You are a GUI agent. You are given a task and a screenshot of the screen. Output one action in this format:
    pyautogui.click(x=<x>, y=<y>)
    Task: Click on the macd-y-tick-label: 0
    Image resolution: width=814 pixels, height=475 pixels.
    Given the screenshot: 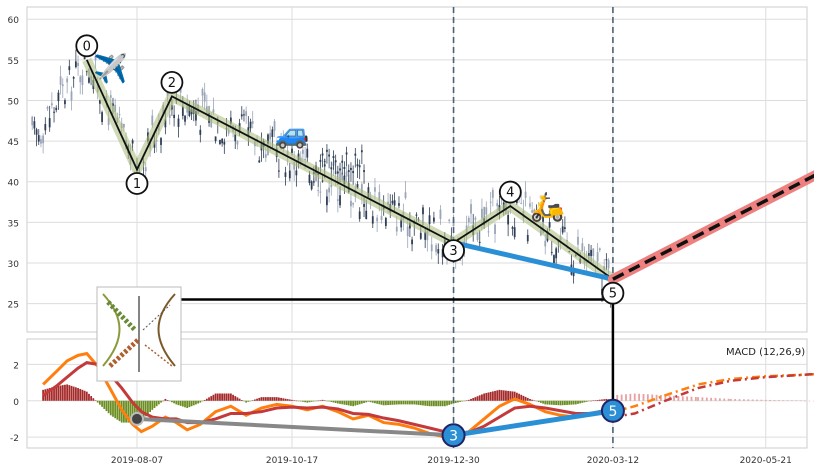 What is the action you would take?
    pyautogui.click(x=16, y=403)
    